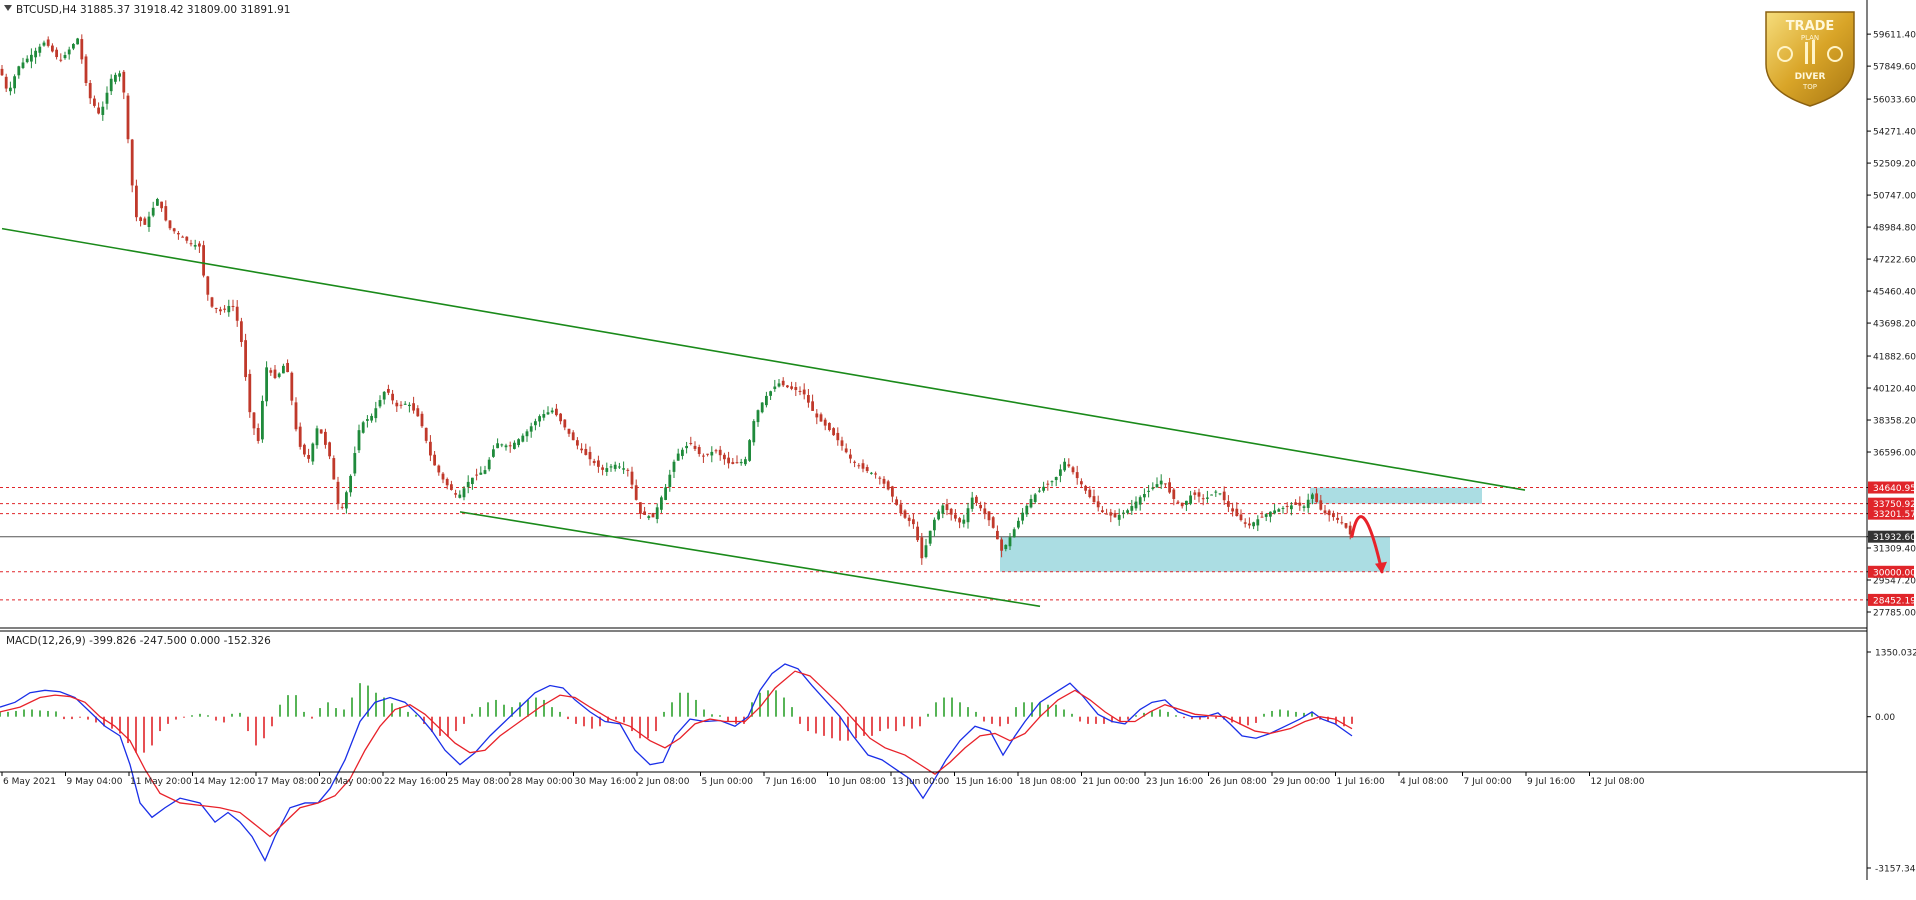 The height and width of the screenshot is (900, 1916). I want to click on dropdown-triangle-icon, so click(8, 8).